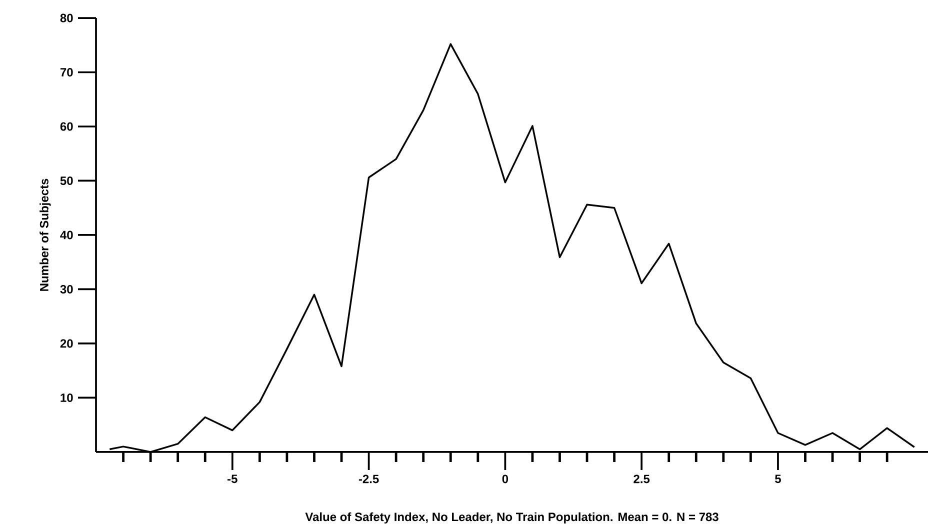 The image size is (930, 530). I want to click on x-tick-label: -2.5, so click(368, 479).